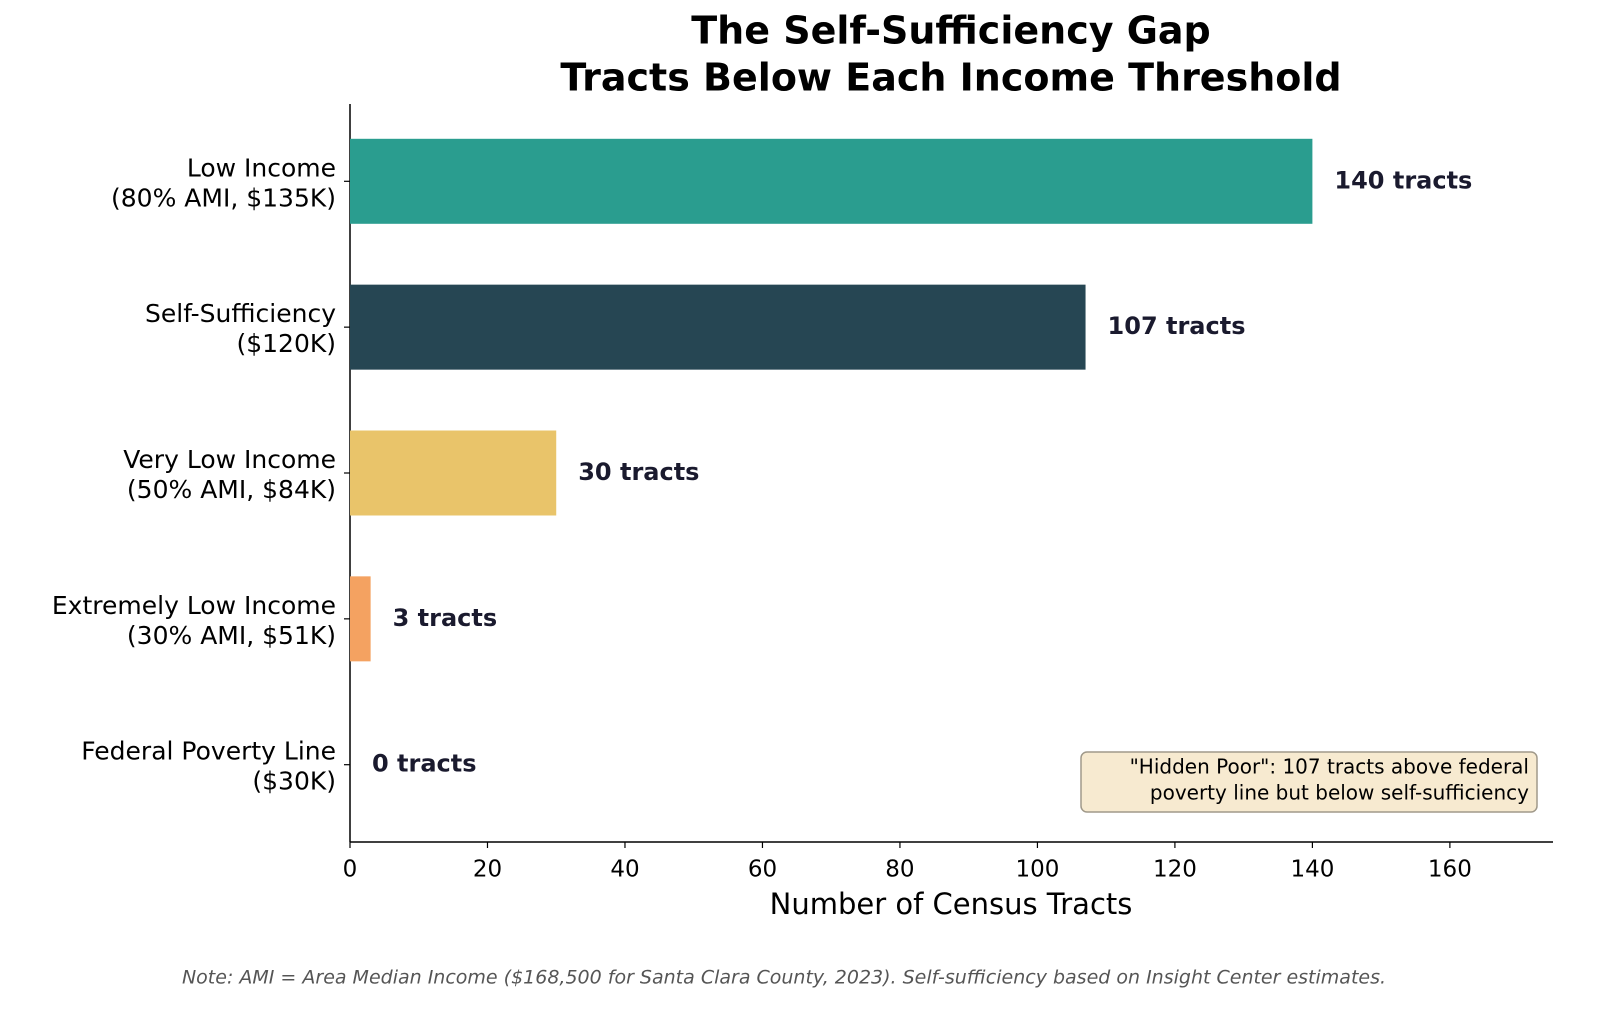 Image resolution: width=1617 pixels, height=1034 pixels. Describe the element at coordinates (951, 31) in the screenshot. I see `chart-title: The Self-Sufficiency Gap` at that location.